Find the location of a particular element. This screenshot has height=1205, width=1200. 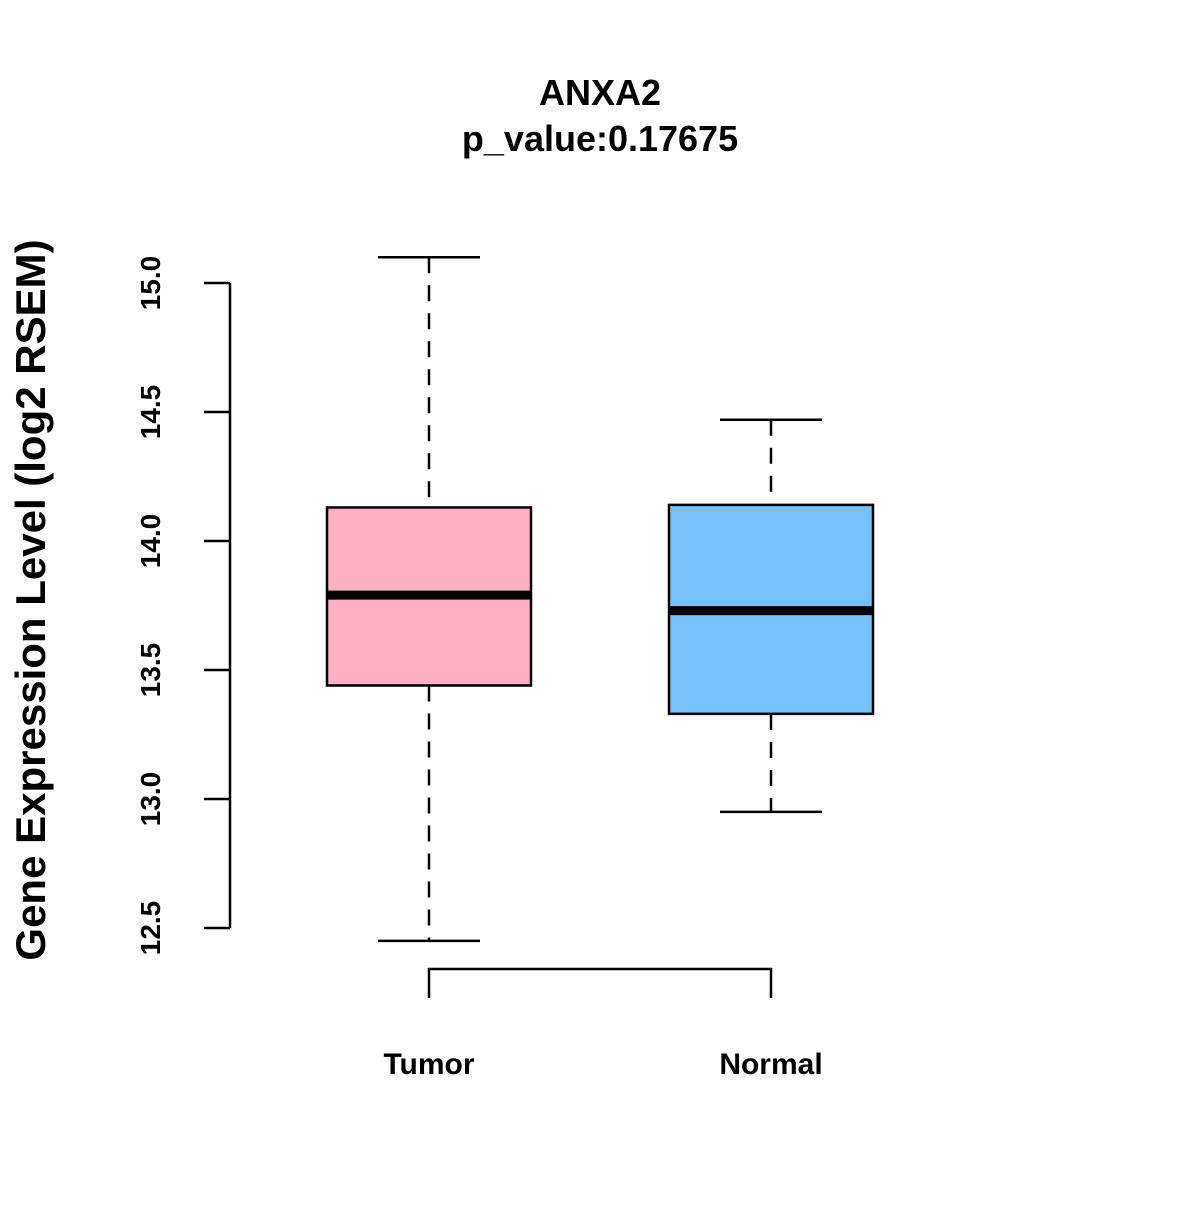

y-tick-label: 13.0 is located at coordinates (150, 799).